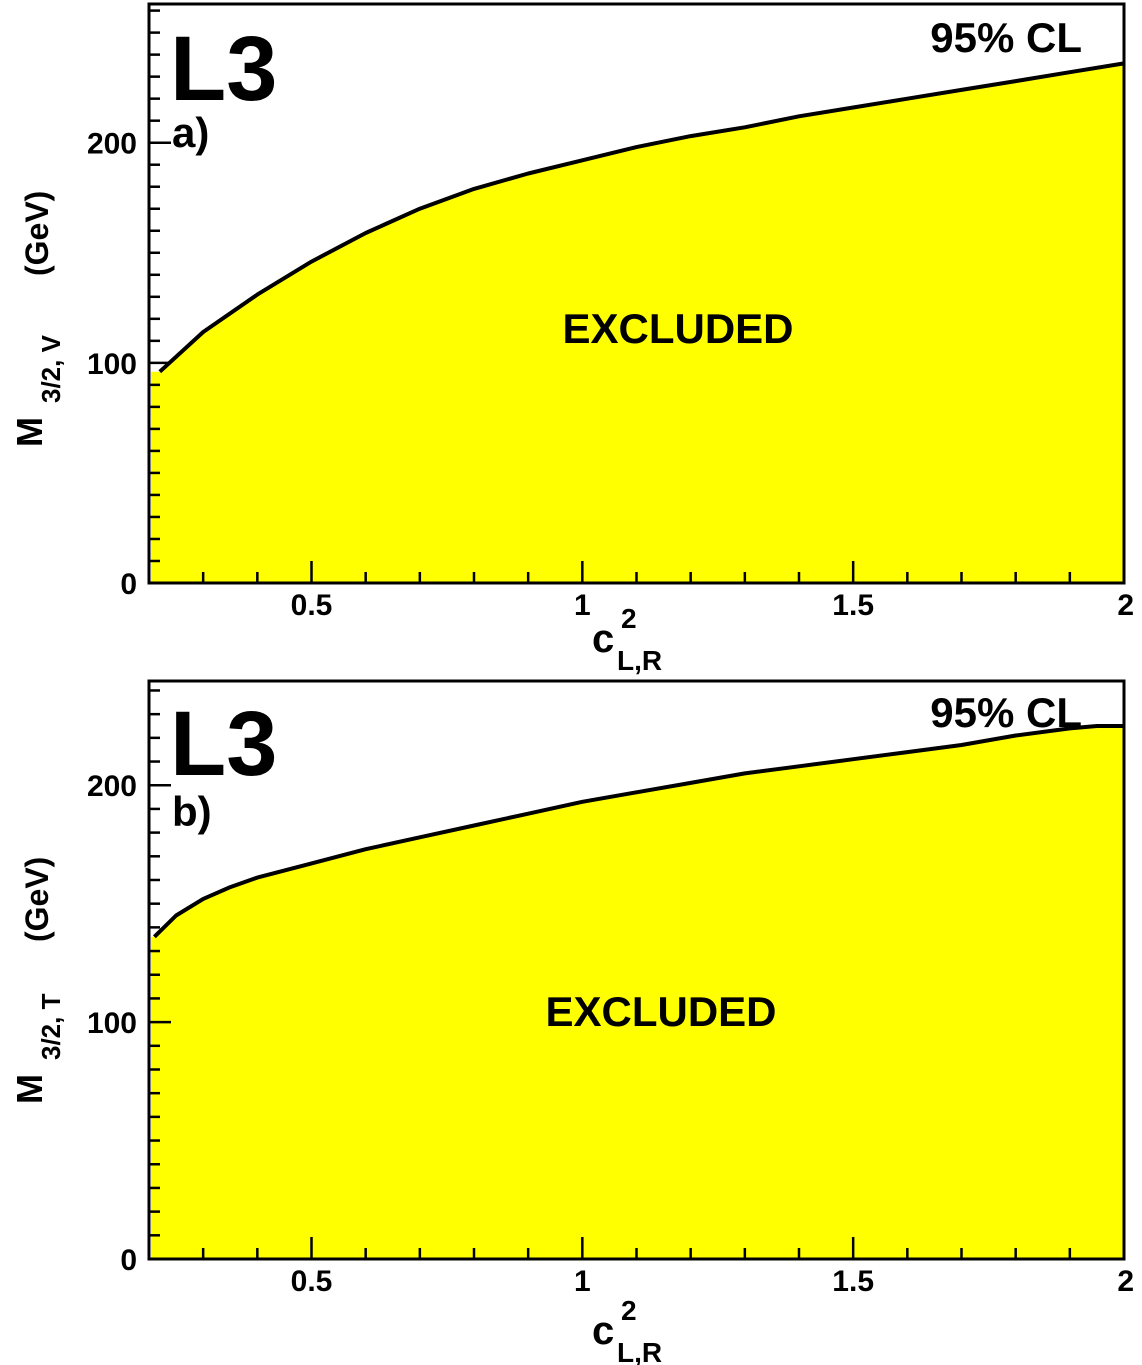  What do you see at coordinates (223, 69) in the screenshot?
I see `l3-logo-a: L3` at bounding box center [223, 69].